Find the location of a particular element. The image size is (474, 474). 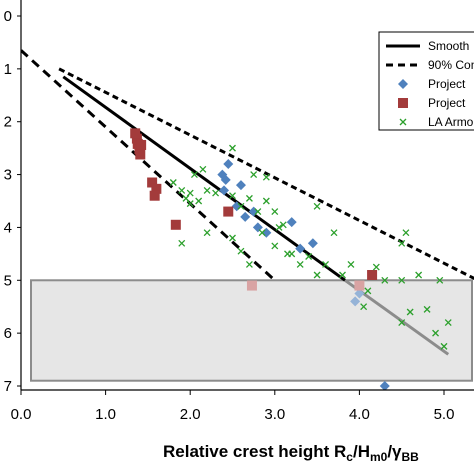

x-tick-label: 4.0 is located at coordinates (359, 414).